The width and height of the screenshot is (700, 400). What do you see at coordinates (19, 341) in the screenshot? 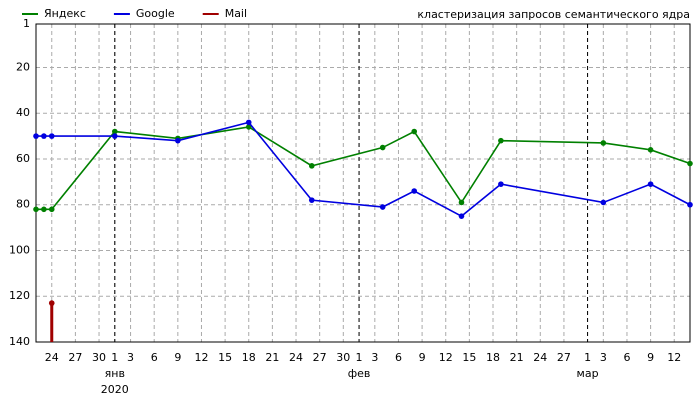
I see `y-tick-label: 140` at bounding box center [19, 341].